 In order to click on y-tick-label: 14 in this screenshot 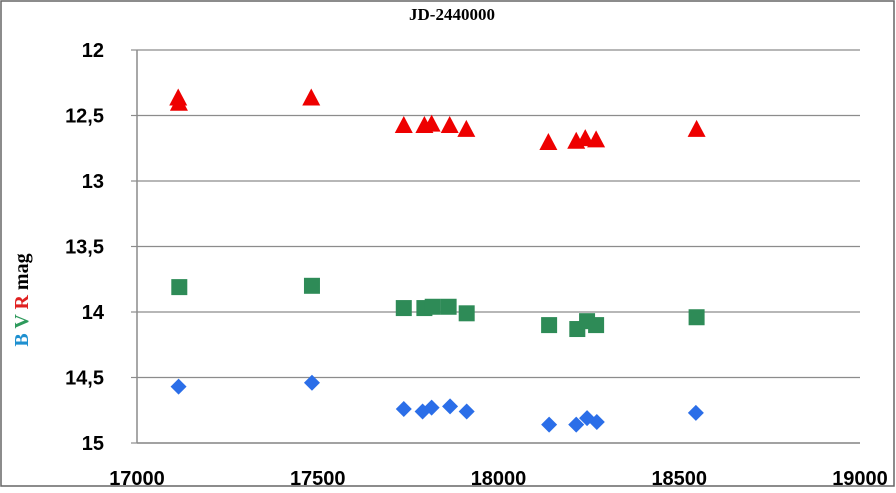, I will do `click(93, 313)`.